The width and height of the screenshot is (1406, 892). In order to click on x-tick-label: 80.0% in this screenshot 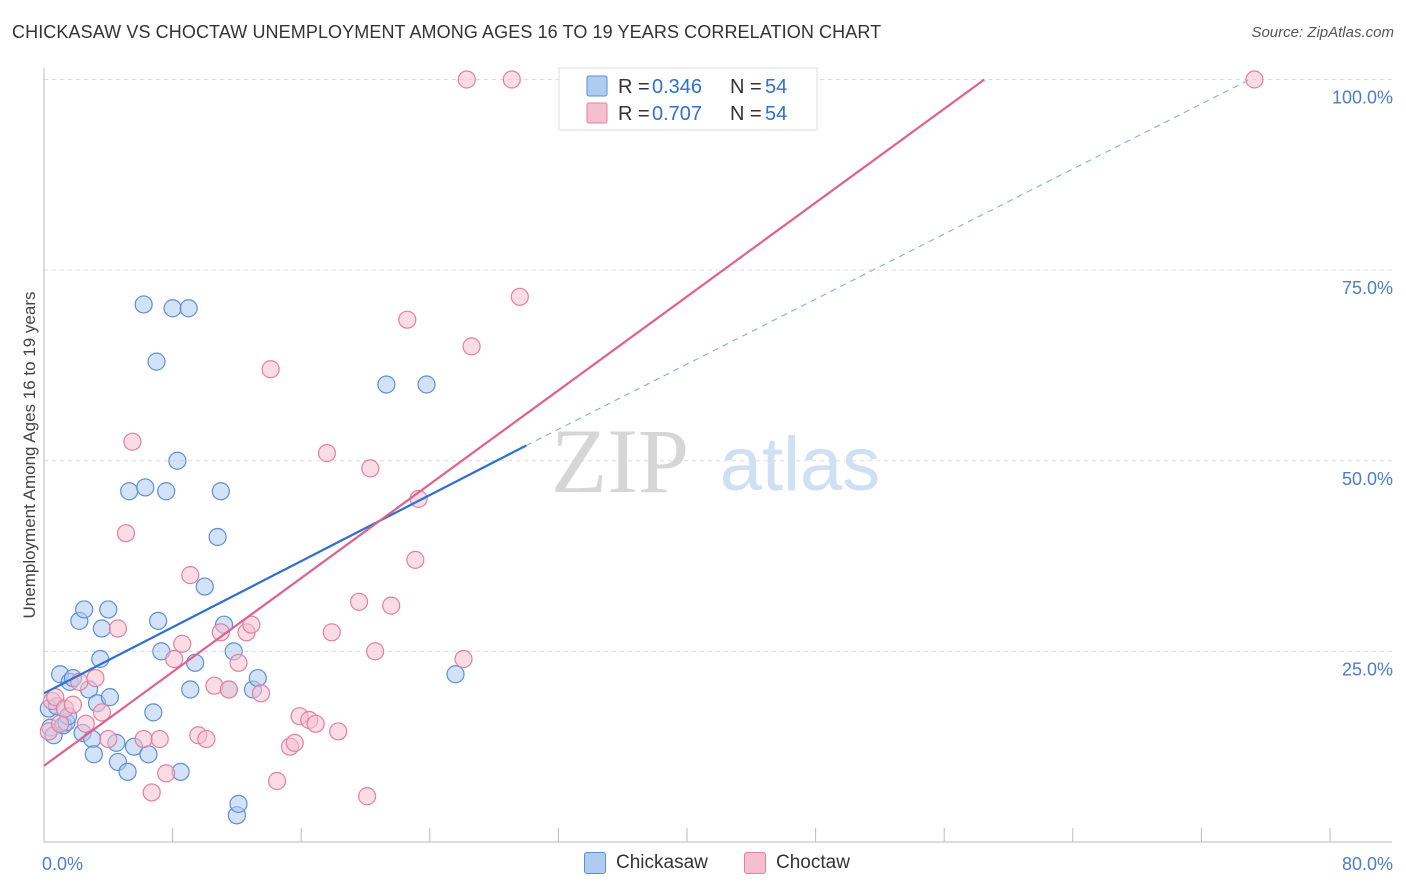, I will do `click(1367, 864)`.